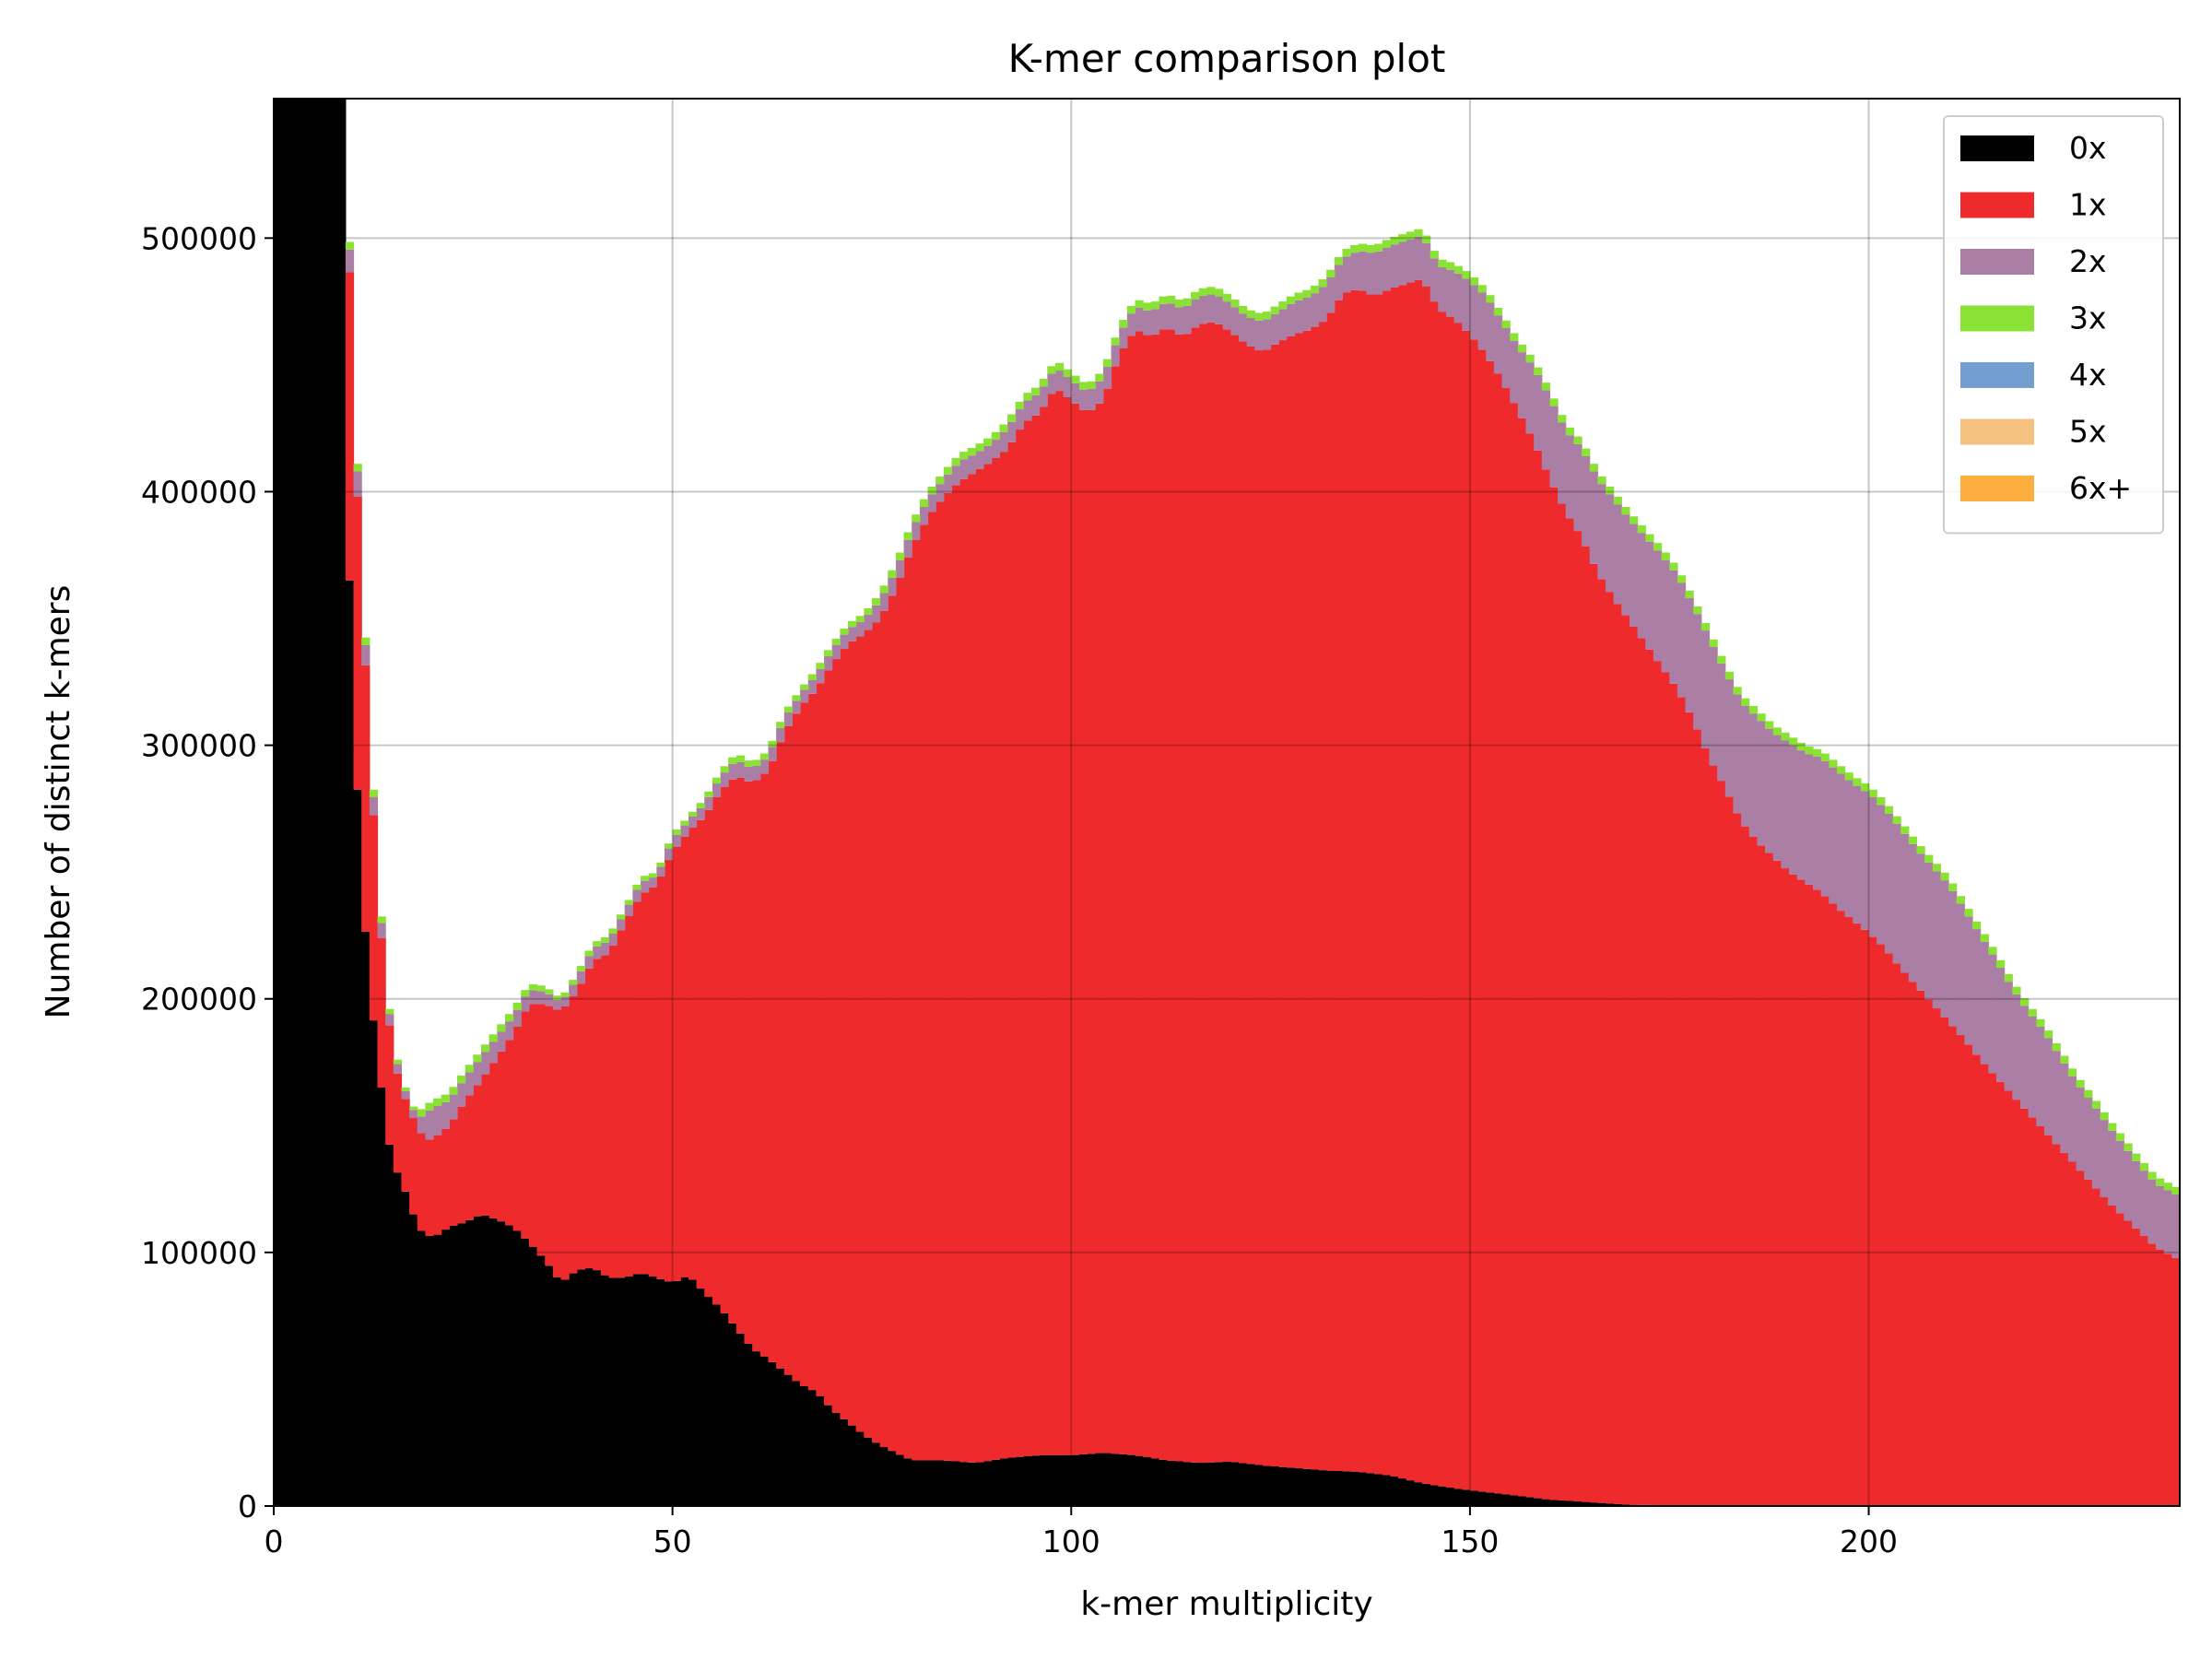 Image resolution: width=2212 pixels, height=1659 pixels. What do you see at coordinates (1470, 1541) in the screenshot?
I see `x-tick-label: 150` at bounding box center [1470, 1541].